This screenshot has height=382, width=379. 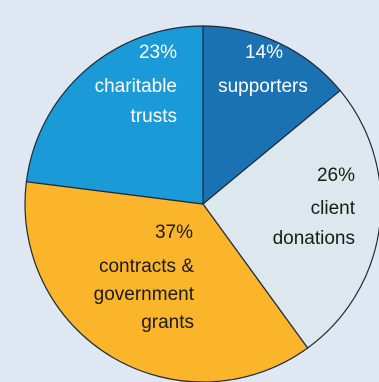 What do you see at coordinates (333, 208) in the screenshot?
I see `slice-client-donations-label-line1: client` at bounding box center [333, 208].